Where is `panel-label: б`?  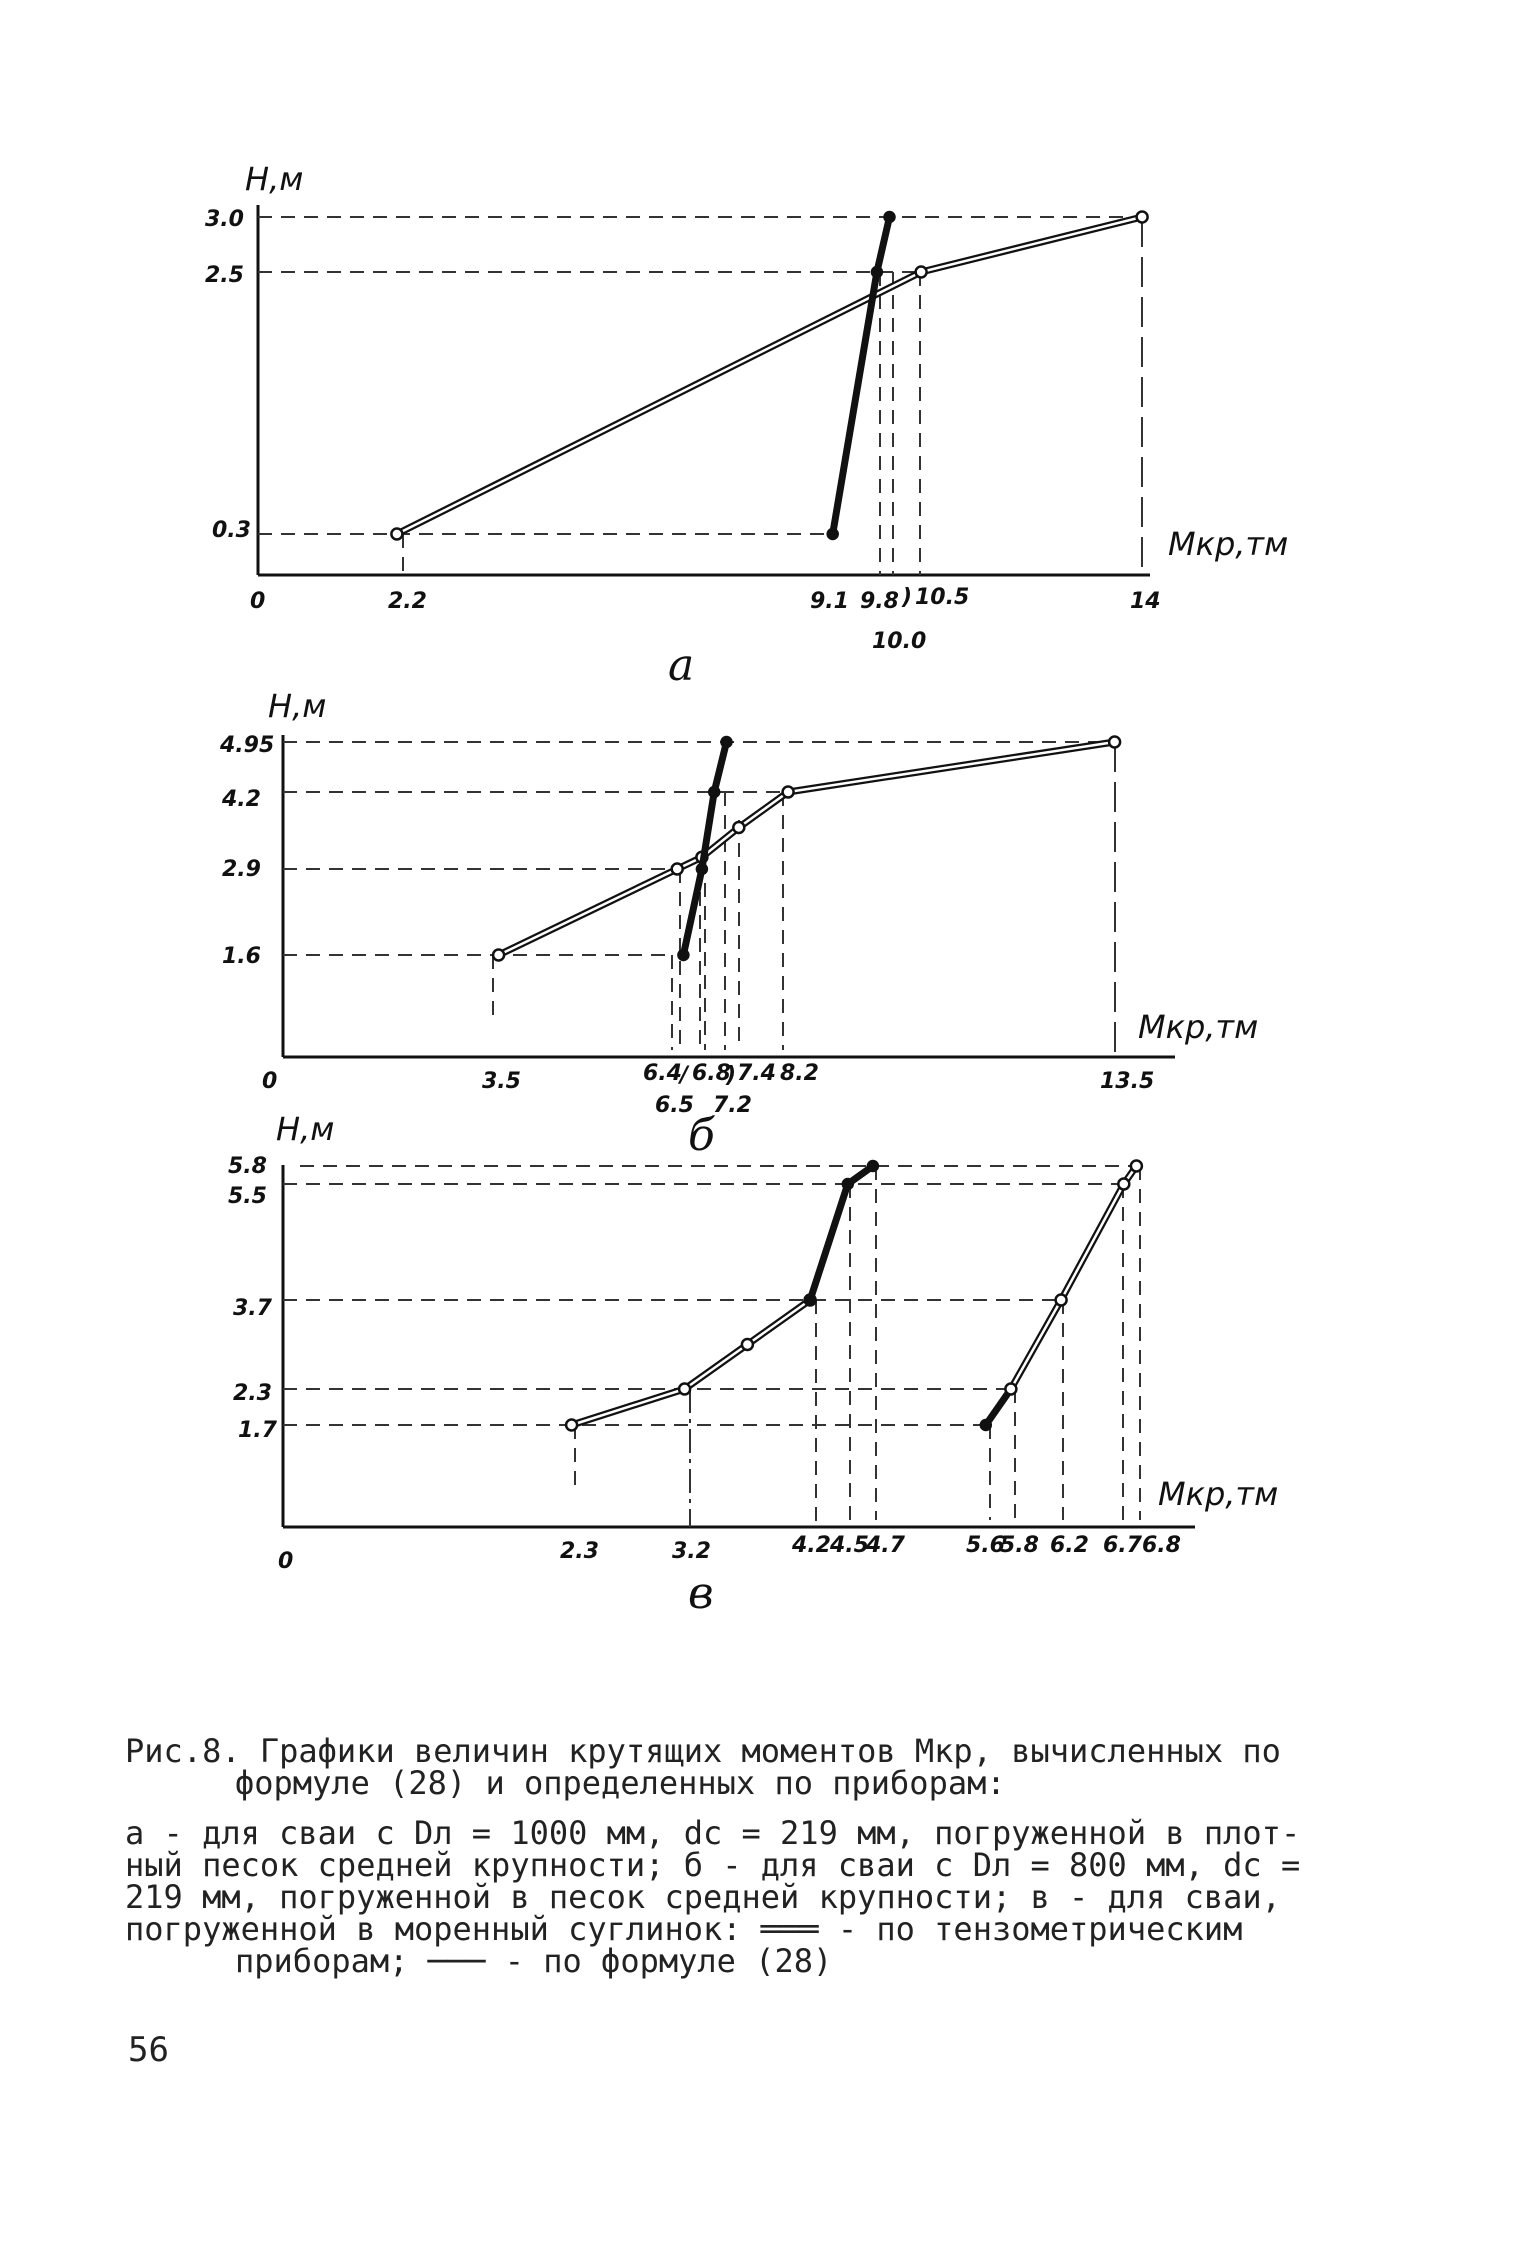
panel-label: б is located at coordinates (701, 1135).